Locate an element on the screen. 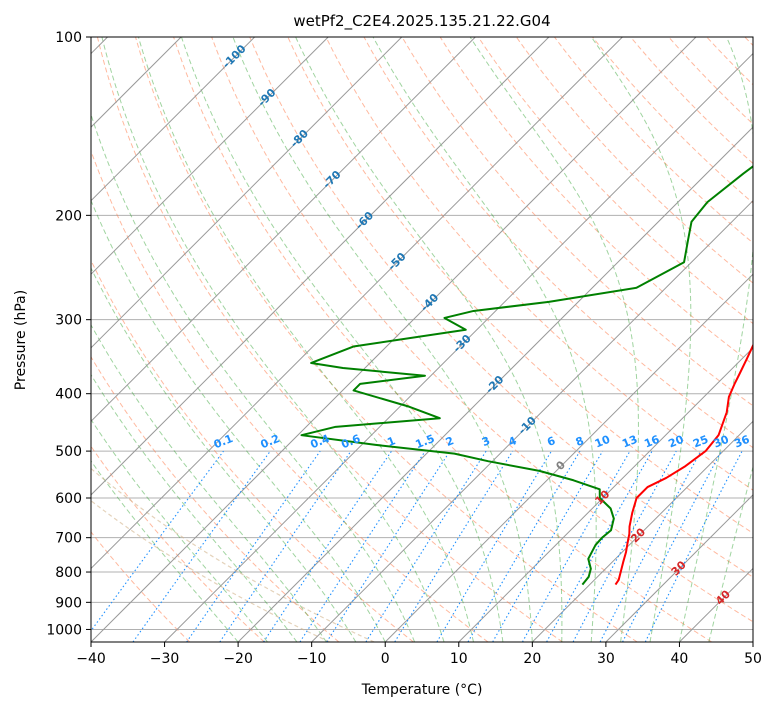 This screenshot has height=708, width=775. y-tick-label: 900 is located at coordinates (68, 603).